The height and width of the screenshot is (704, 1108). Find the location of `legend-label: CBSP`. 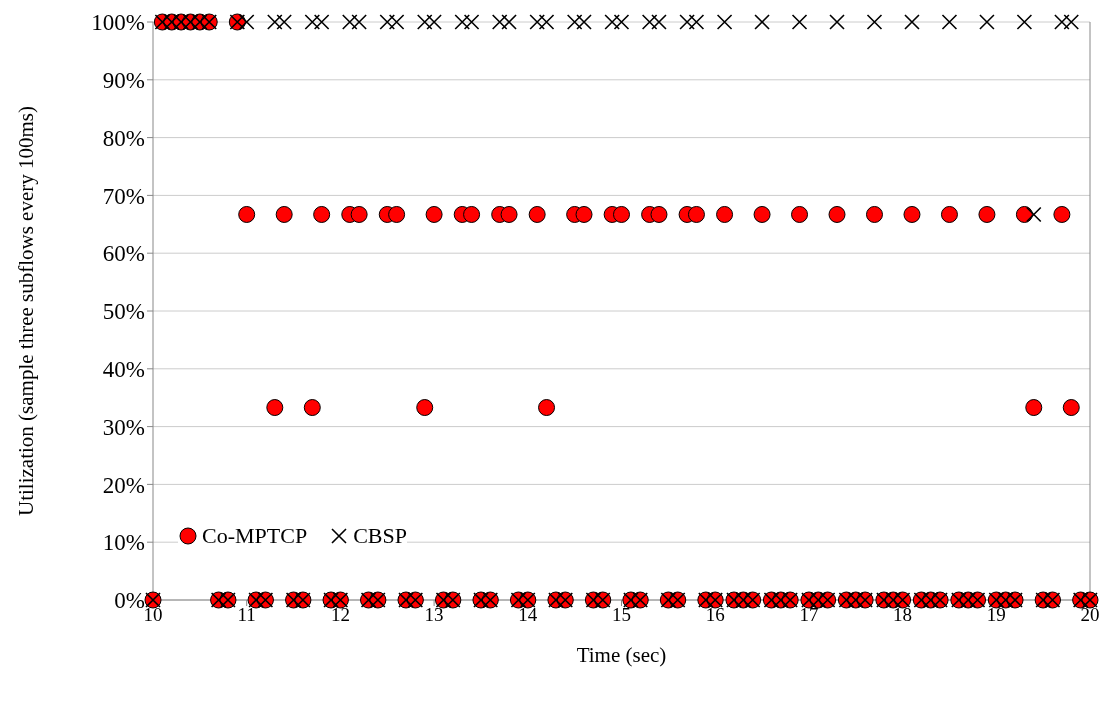

legend-label: CBSP is located at coordinates (380, 536).